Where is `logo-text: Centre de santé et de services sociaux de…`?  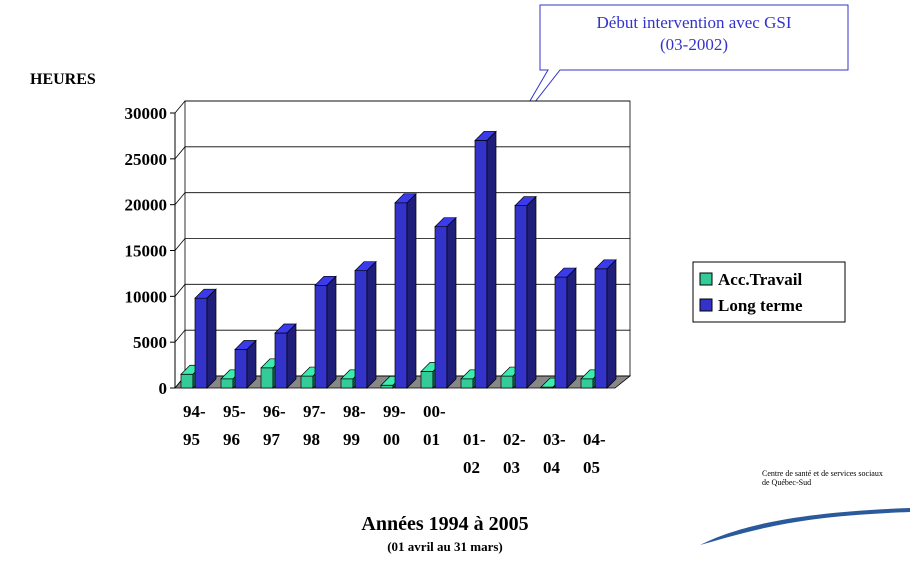 logo-text: Centre de santé et de services sociaux de… is located at coordinates (822, 478).